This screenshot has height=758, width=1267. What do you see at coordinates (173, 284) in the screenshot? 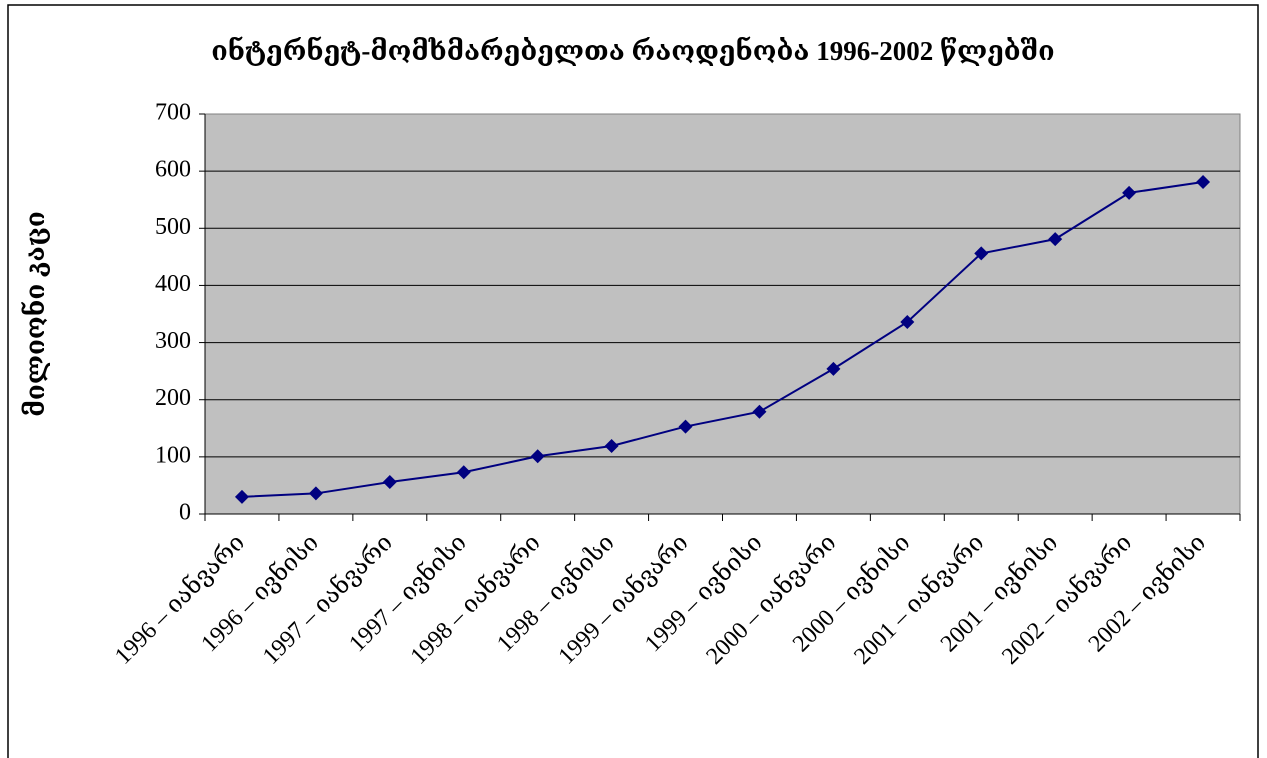
I see `y-tick-label: 400` at bounding box center [173, 284].